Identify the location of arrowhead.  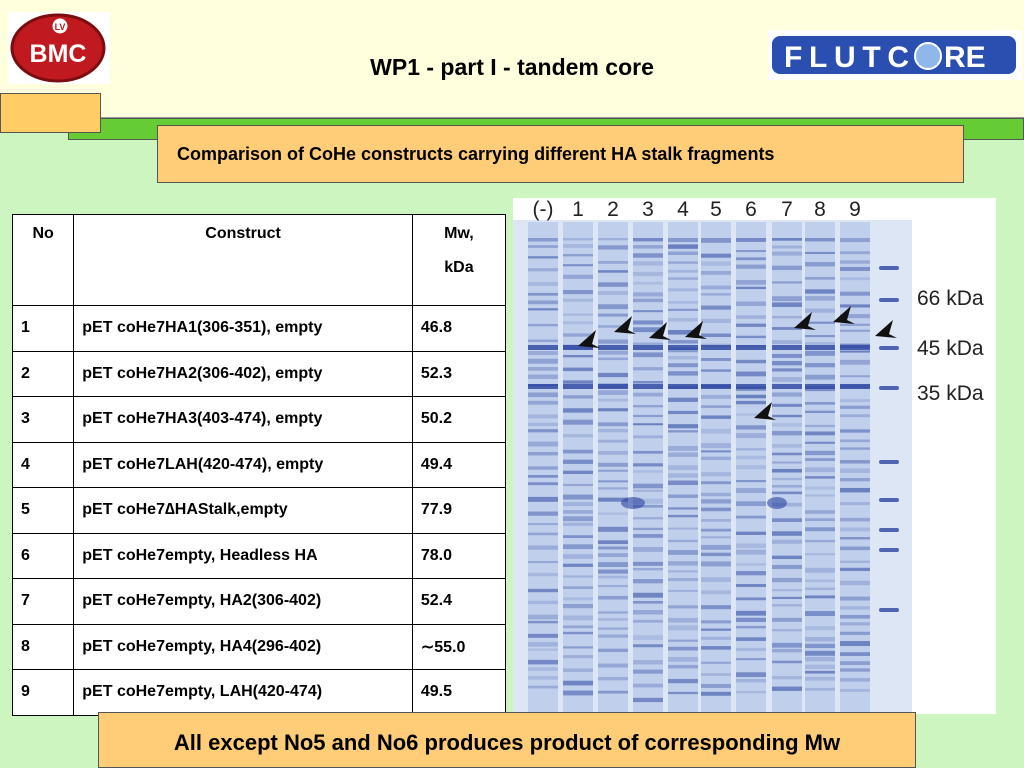
(625, 325).